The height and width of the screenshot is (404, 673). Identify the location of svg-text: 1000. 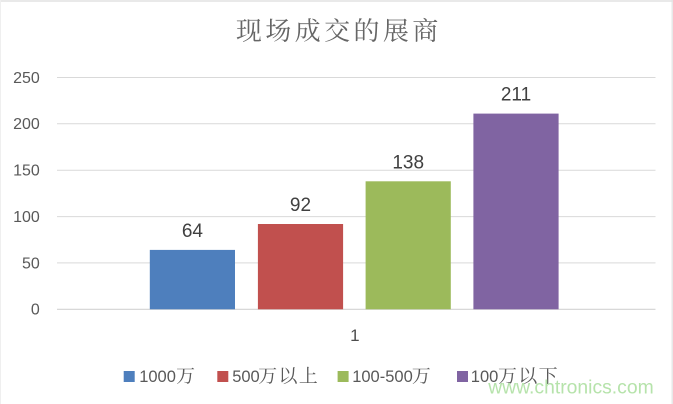
(157, 377).